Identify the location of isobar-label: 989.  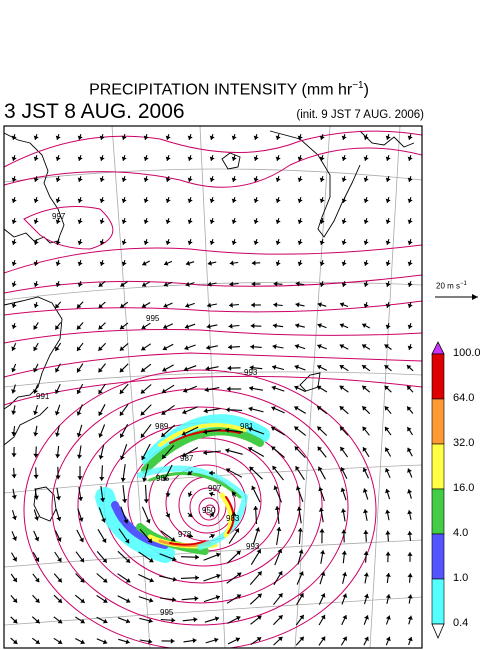
(162, 426).